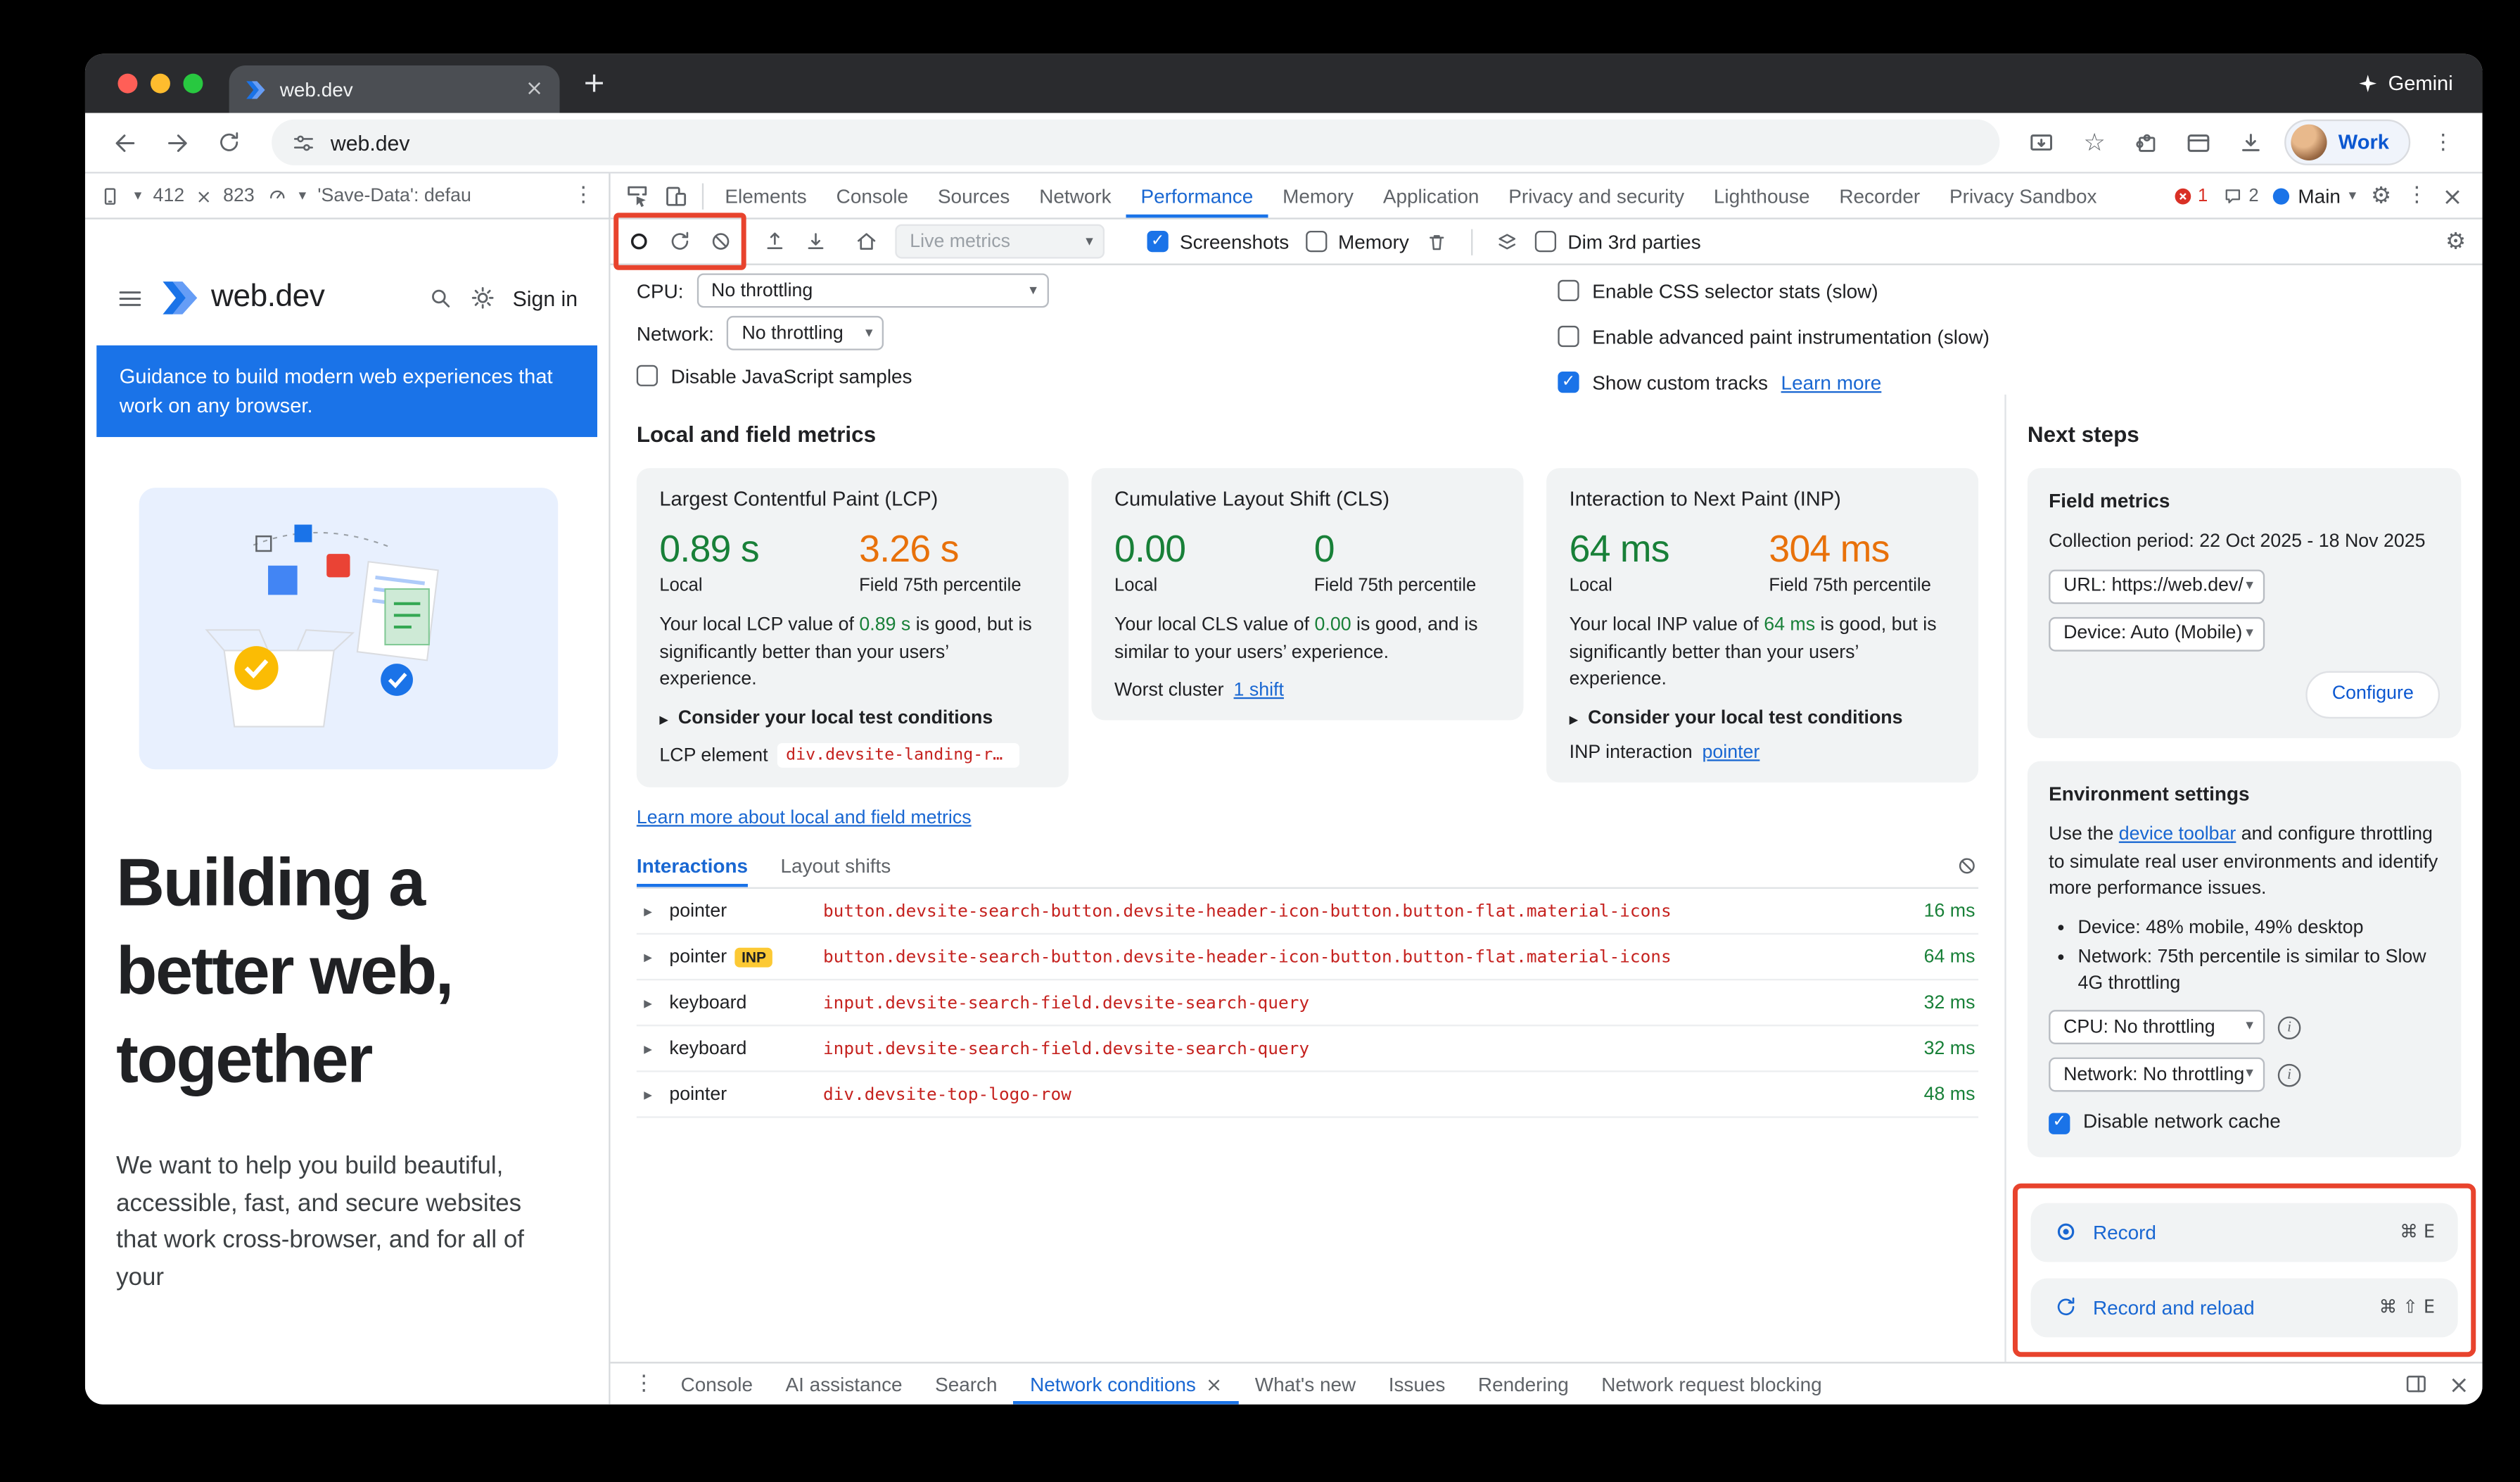 This screenshot has width=2520, height=1482. Describe the element at coordinates (2373, 694) in the screenshot. I see `configure-button: Configure` at that location.